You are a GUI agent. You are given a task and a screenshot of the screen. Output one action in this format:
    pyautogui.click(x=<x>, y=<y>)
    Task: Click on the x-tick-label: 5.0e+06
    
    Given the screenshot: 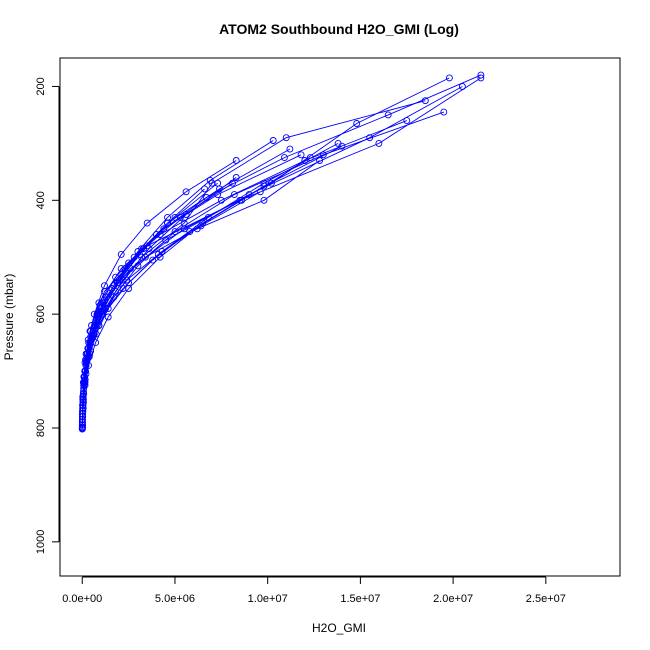 What is the action you would take?
    pyautogui.click(x=175, y=599)
    